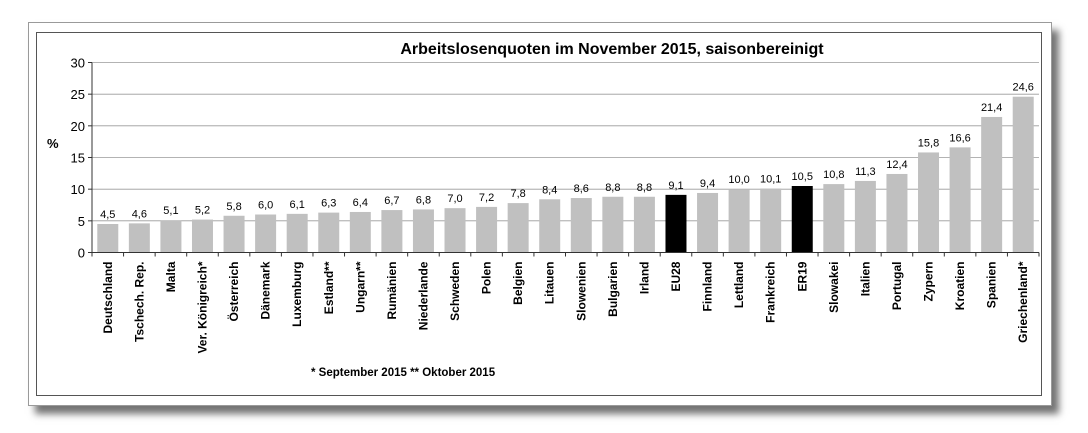 Image resolution: width=1088 pixels, height=433 pixels. What do you see at coordinates (549, 190) in the screenshot?
I see `value-label: 8,4` at bounding box center [549, 190].